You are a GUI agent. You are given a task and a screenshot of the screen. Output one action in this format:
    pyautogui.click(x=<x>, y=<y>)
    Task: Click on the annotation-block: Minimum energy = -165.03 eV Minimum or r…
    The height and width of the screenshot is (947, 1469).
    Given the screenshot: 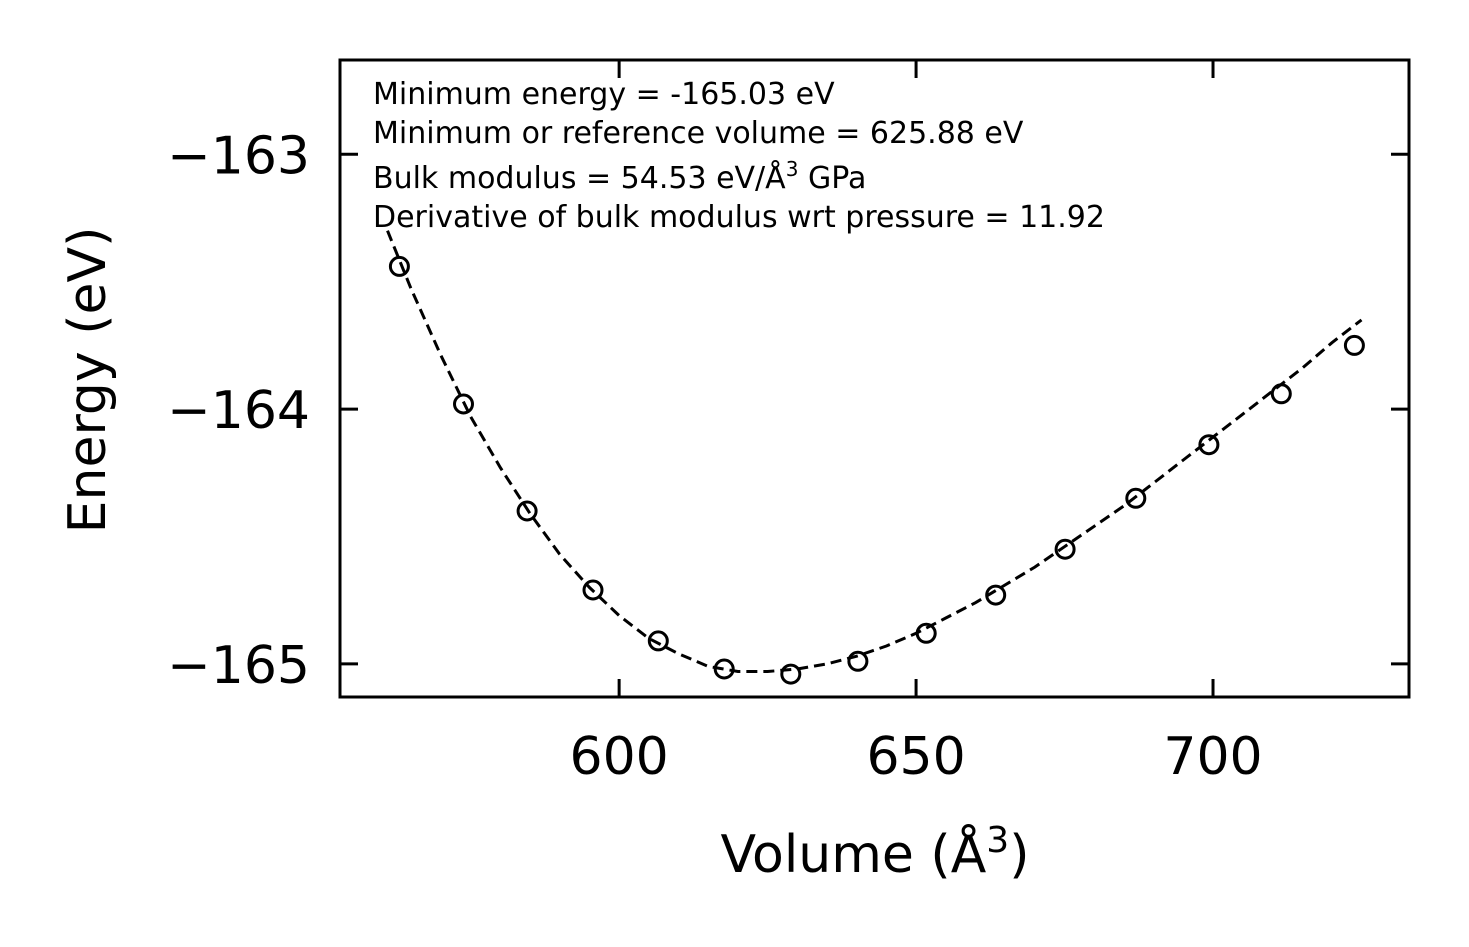 What is the action you would take?
    pyautogui.click(x=739, y=156)
    